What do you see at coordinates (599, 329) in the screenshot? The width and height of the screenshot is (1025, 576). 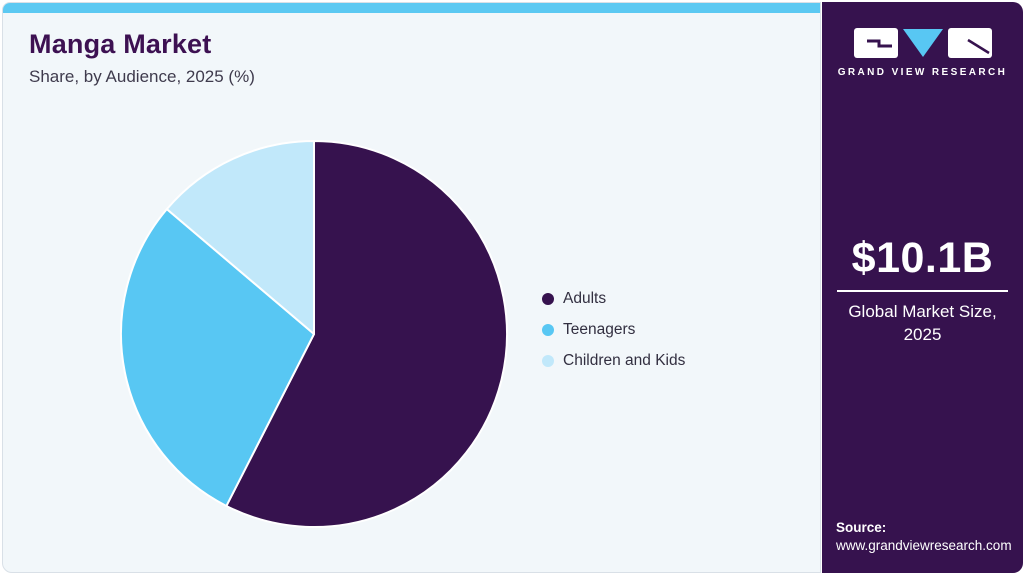 I see `legend-label: Teenagers` at bounding box center [599, 329].